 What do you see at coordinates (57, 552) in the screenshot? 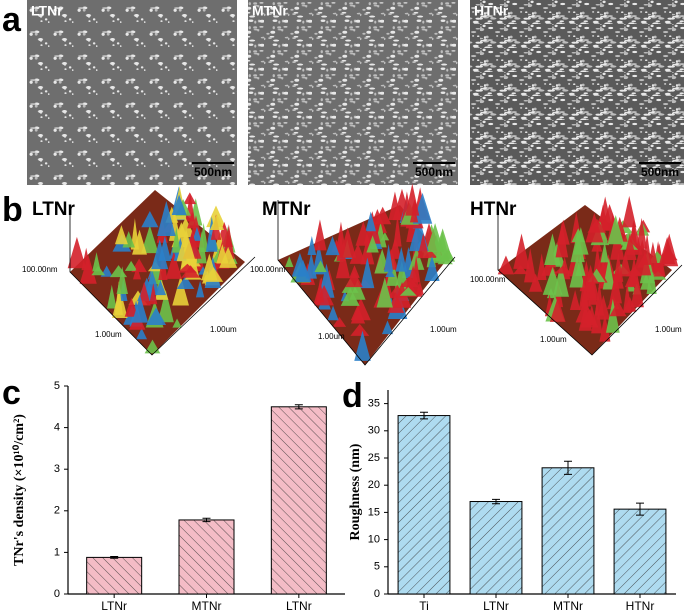
I see `y-tick-label: 1` at bounding box center [57, 552].